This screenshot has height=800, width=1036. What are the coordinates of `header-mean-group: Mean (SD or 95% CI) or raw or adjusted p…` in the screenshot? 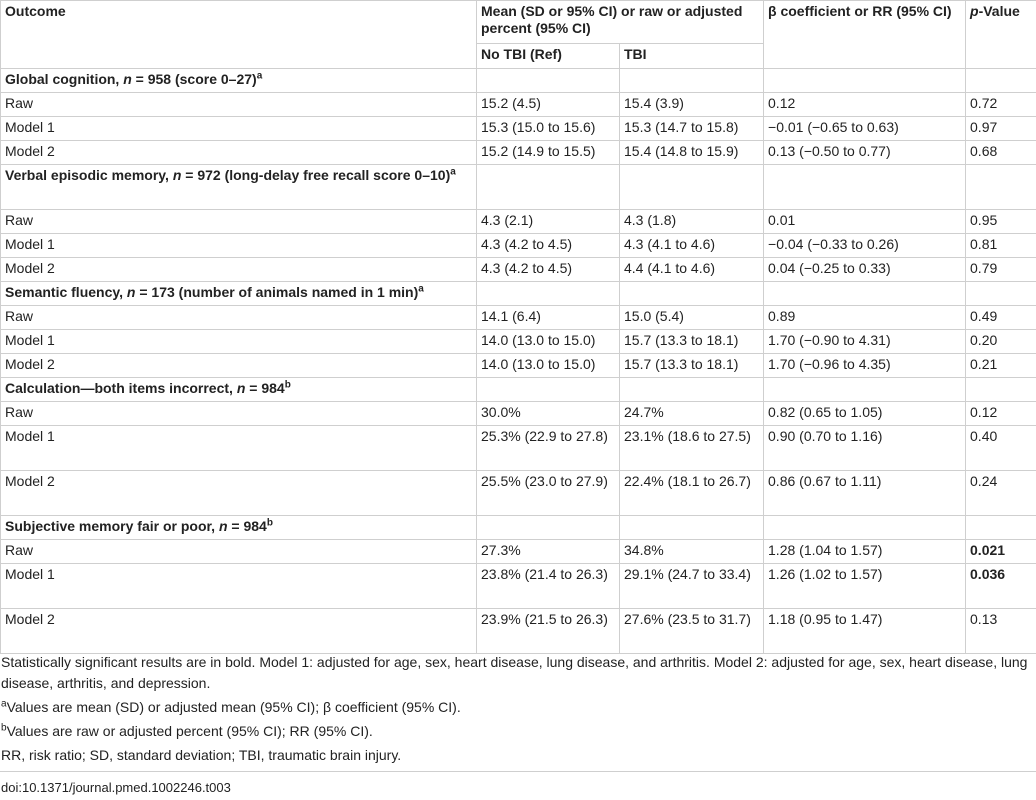 It's located at (620, 22).